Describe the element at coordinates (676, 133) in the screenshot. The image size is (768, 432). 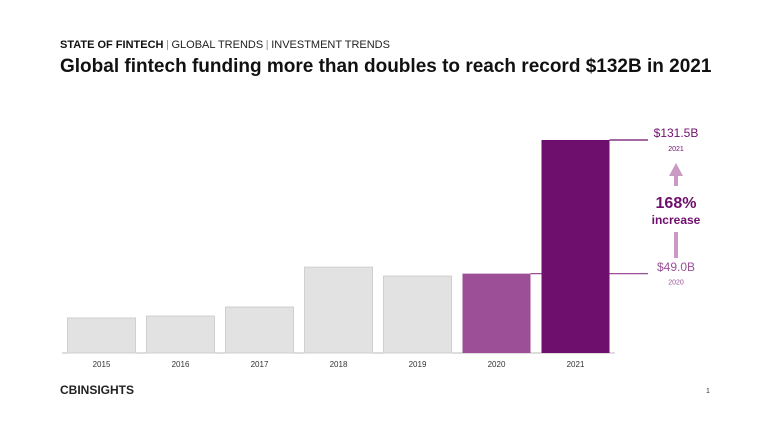
I see `value-label: $131.5B` at that location.